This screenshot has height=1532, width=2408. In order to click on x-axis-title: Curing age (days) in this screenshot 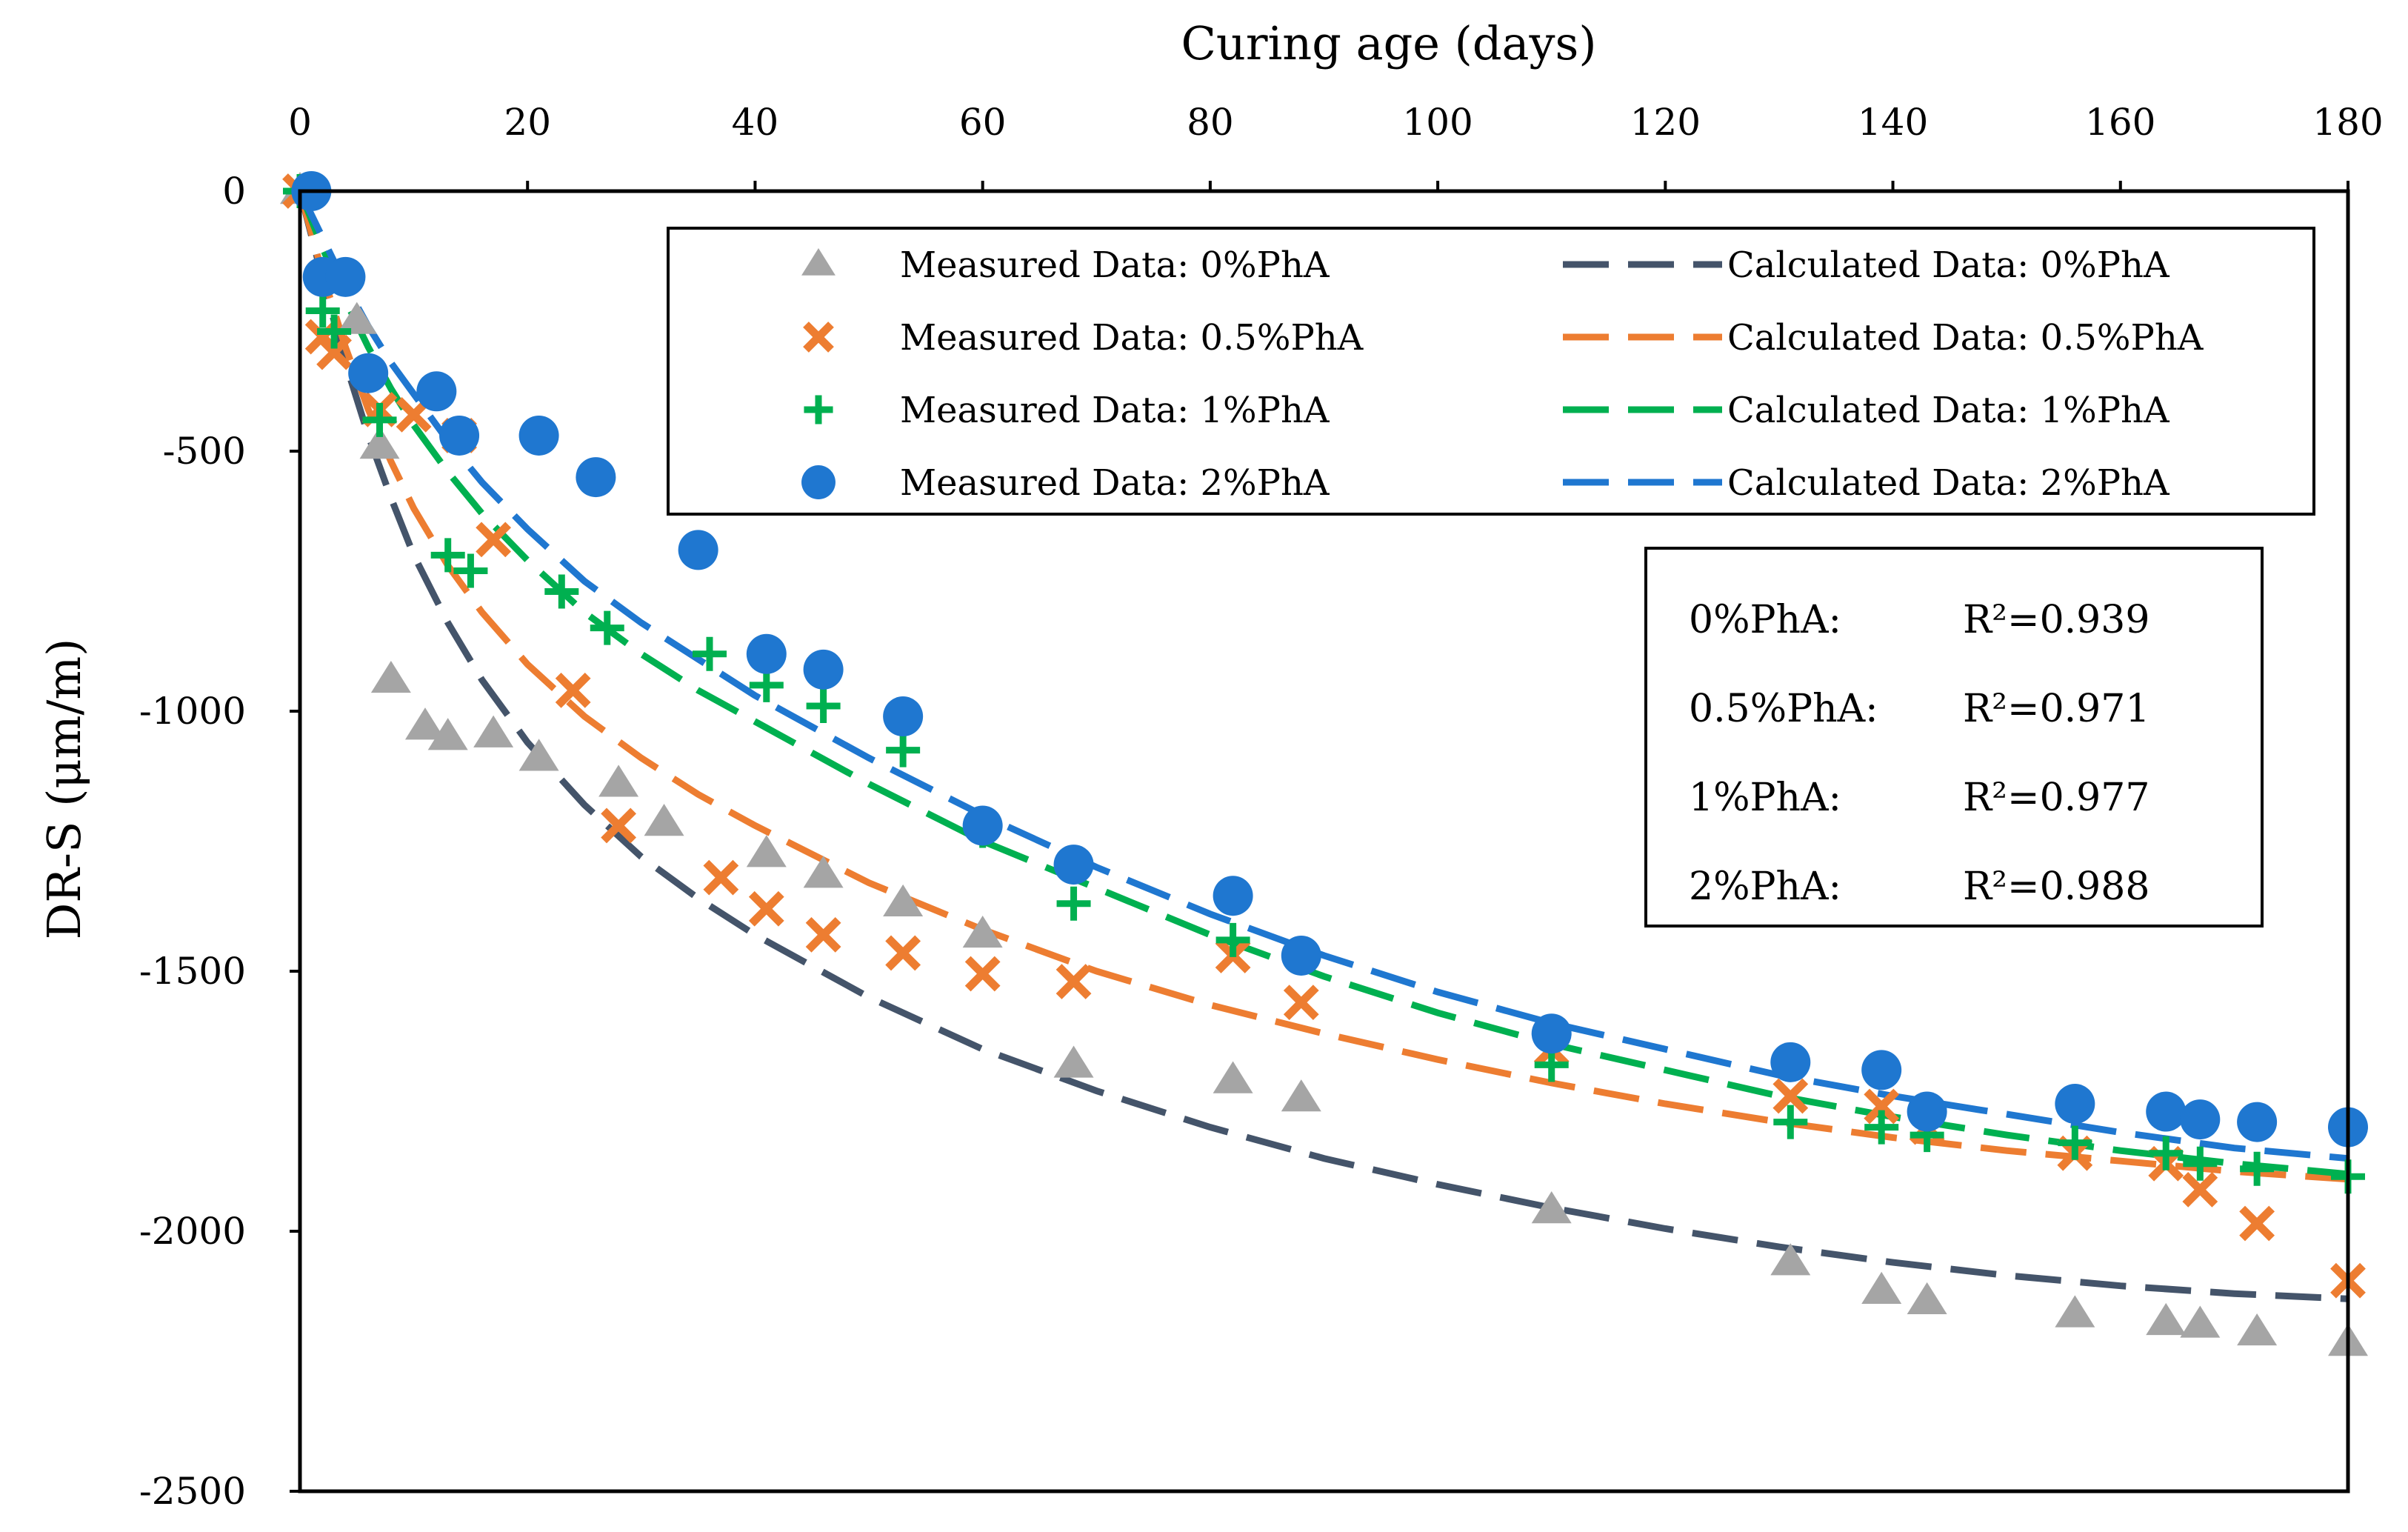, I will do `click(1388, 43)`.